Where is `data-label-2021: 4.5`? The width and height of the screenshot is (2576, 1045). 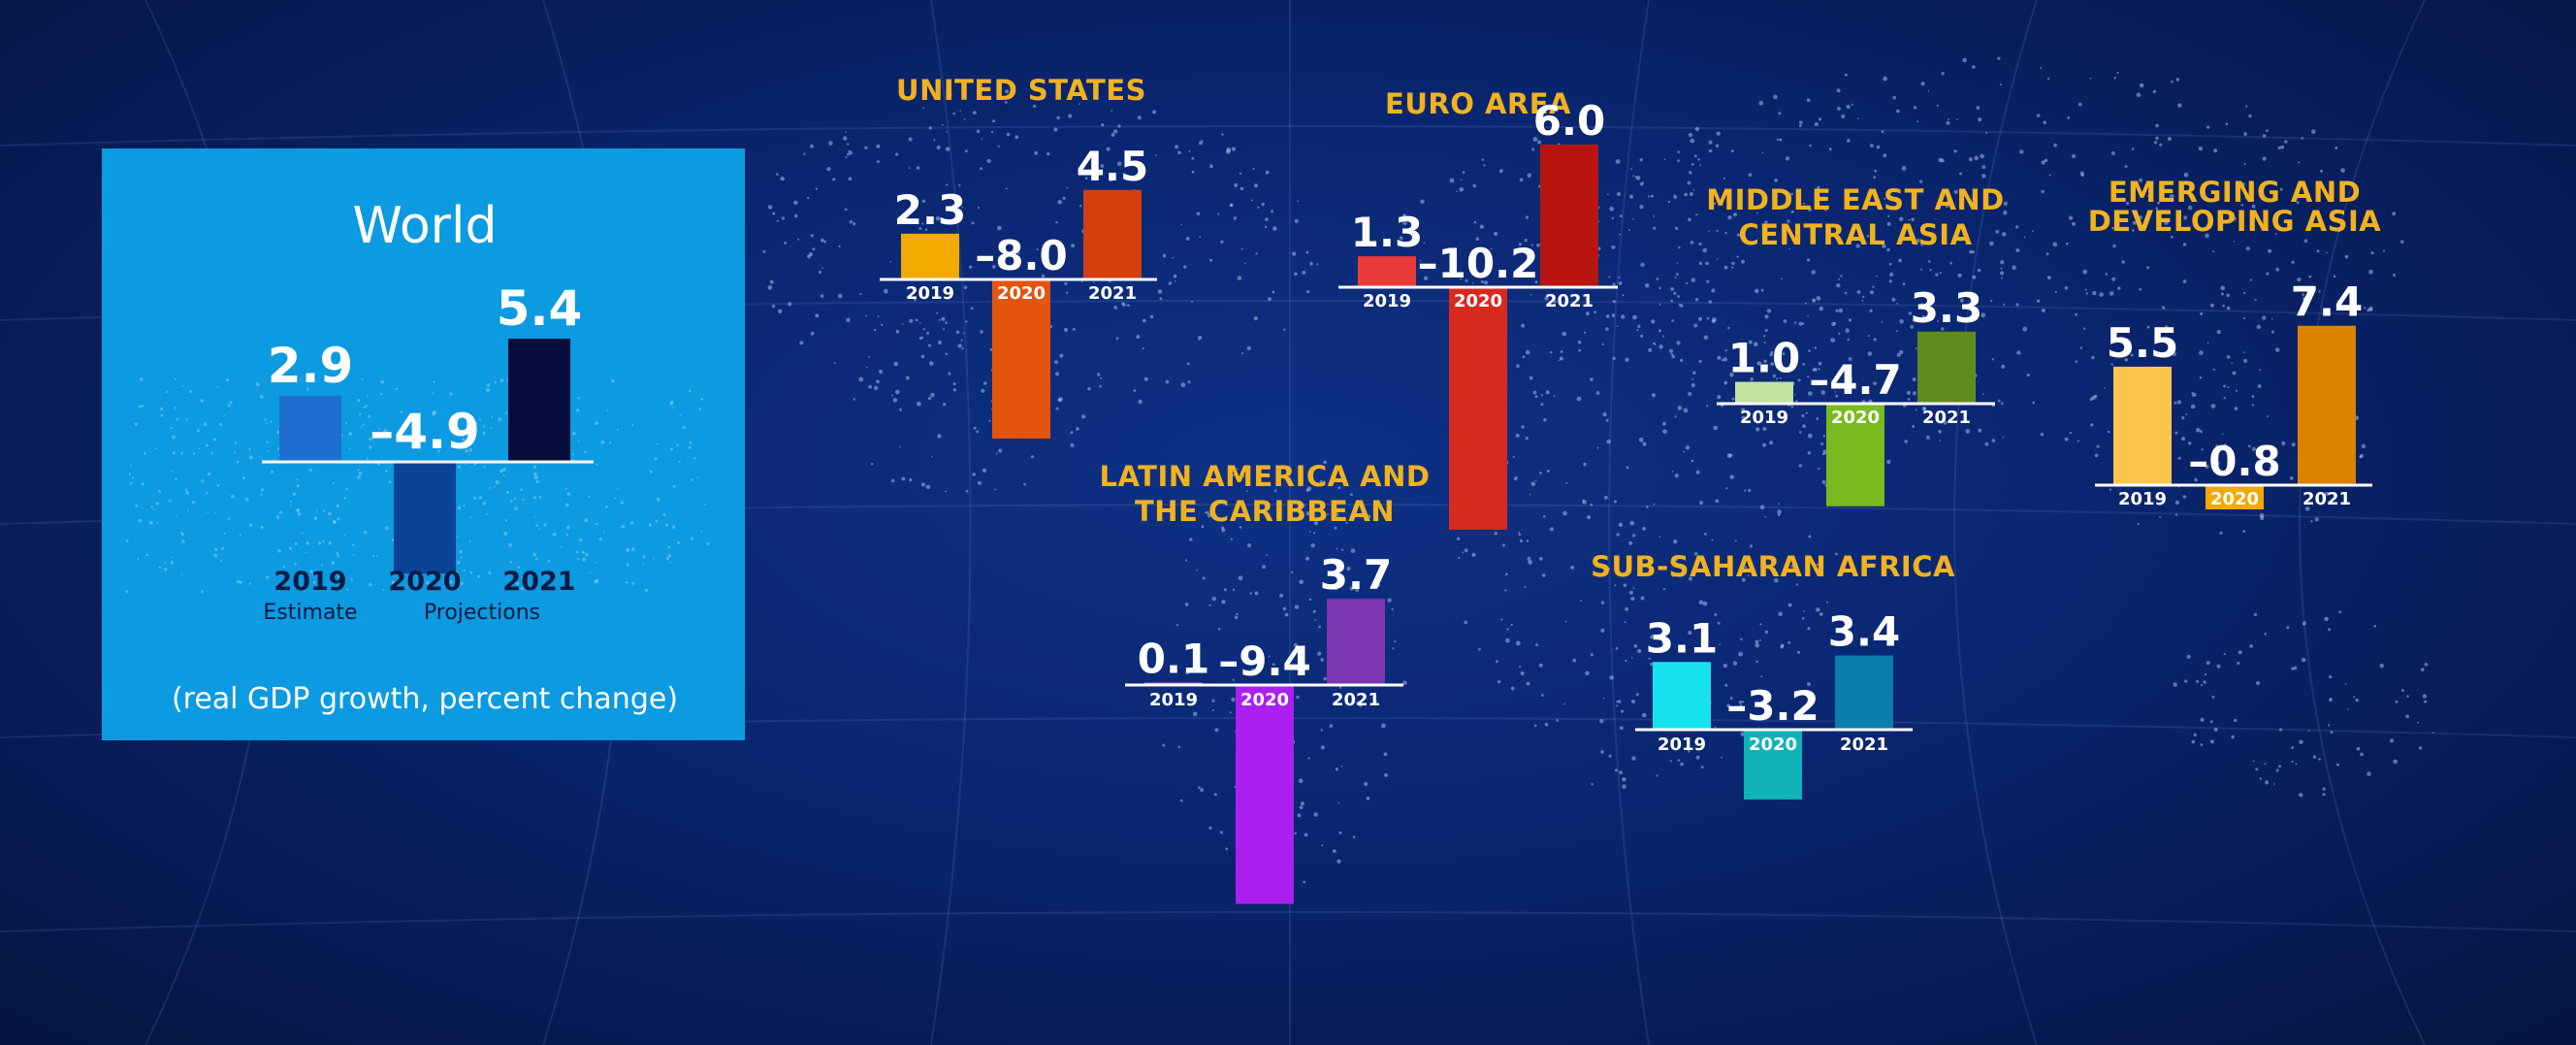
data-label-2021: 4.5 is located at coordinates (1112, 166).